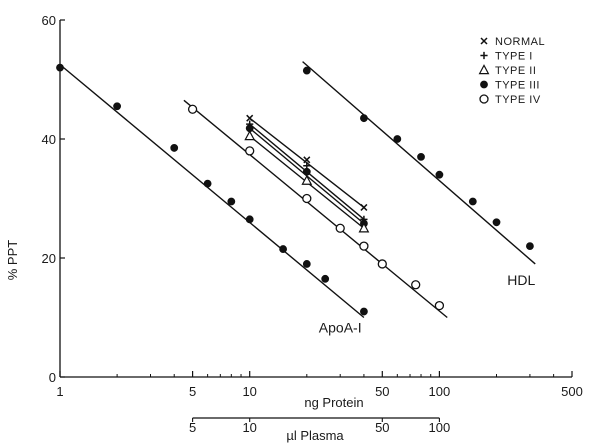  I want to click on legend-label-type-i: TYPE I, so click(514, 57).